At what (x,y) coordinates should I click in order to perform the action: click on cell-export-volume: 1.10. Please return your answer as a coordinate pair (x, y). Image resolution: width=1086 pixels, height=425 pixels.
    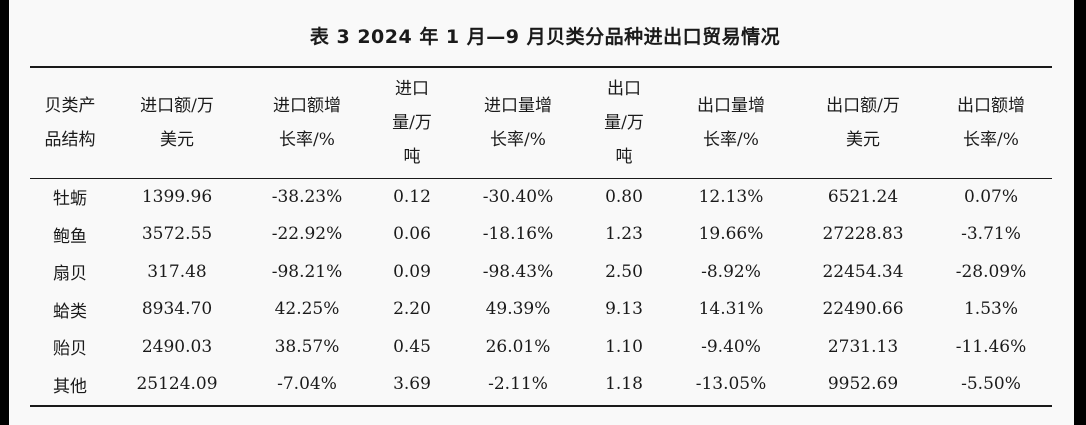
    Looking at the image, I should click on (624, 346).